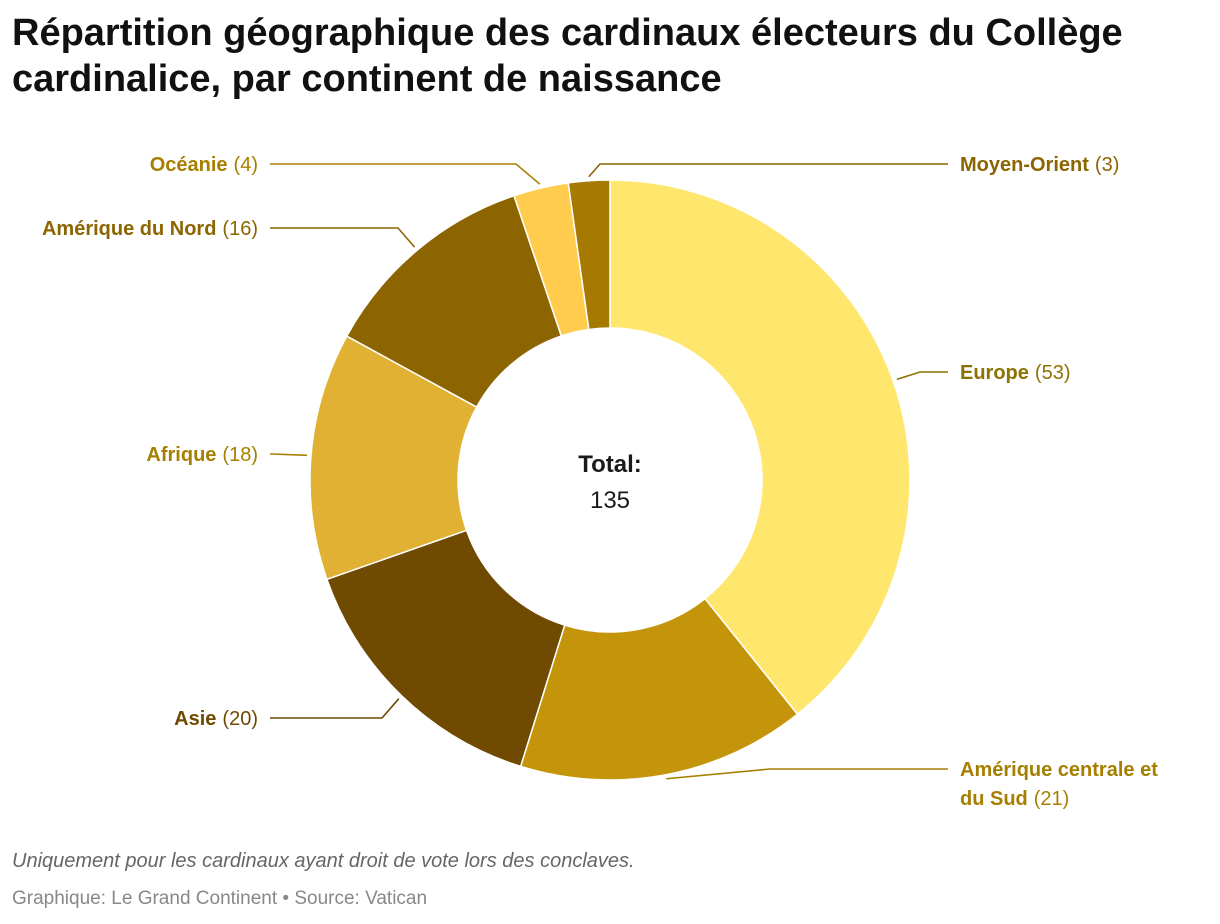  I want to click on label-moyen-orient: Moyen-Orient (3), so click(1039, 165).